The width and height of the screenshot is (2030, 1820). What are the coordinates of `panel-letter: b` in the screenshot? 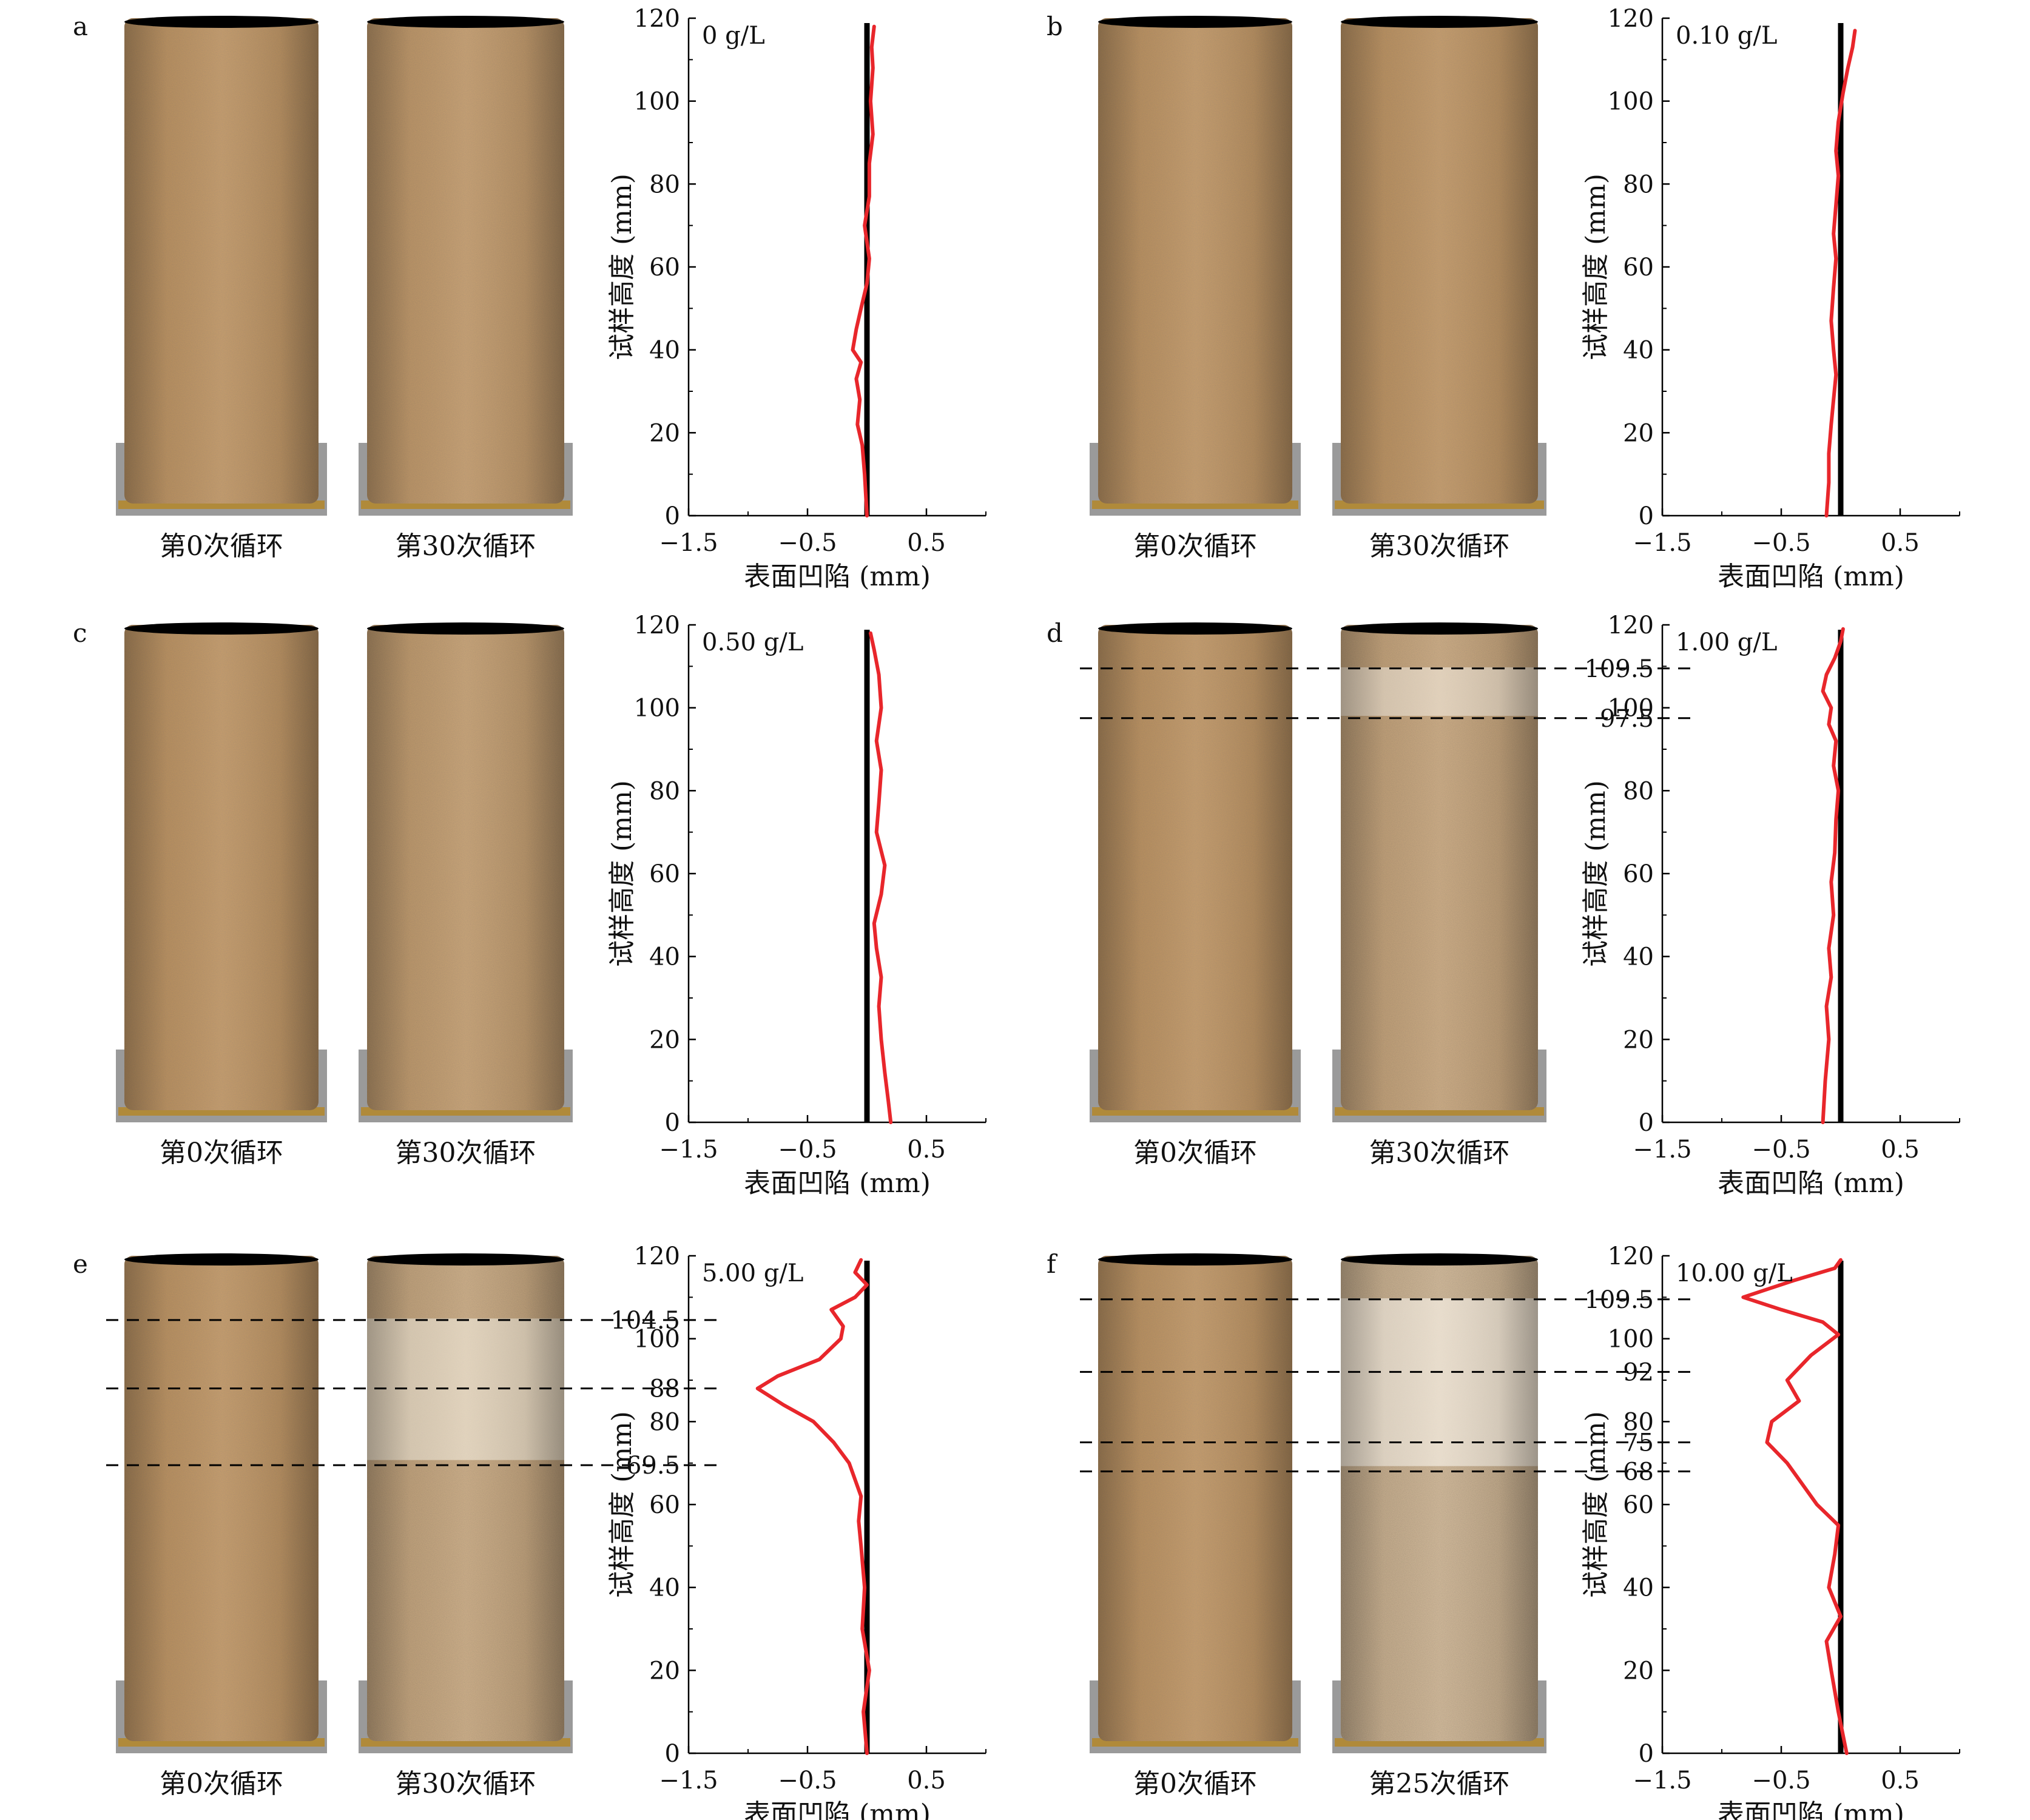 It's located at (1055, 26).